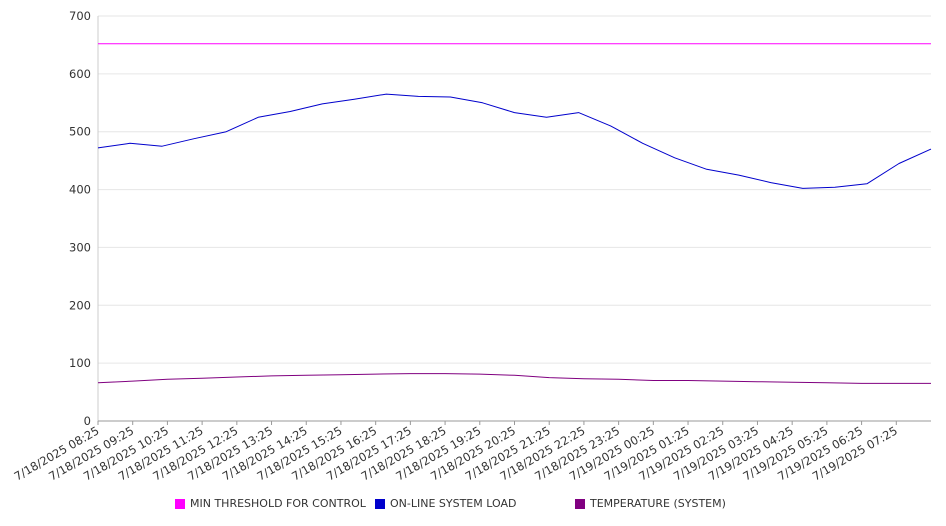 Image resolution: width=946 pixels, height=526 pixels. I want to click on y-tick-label: 100, so click(80, 363).